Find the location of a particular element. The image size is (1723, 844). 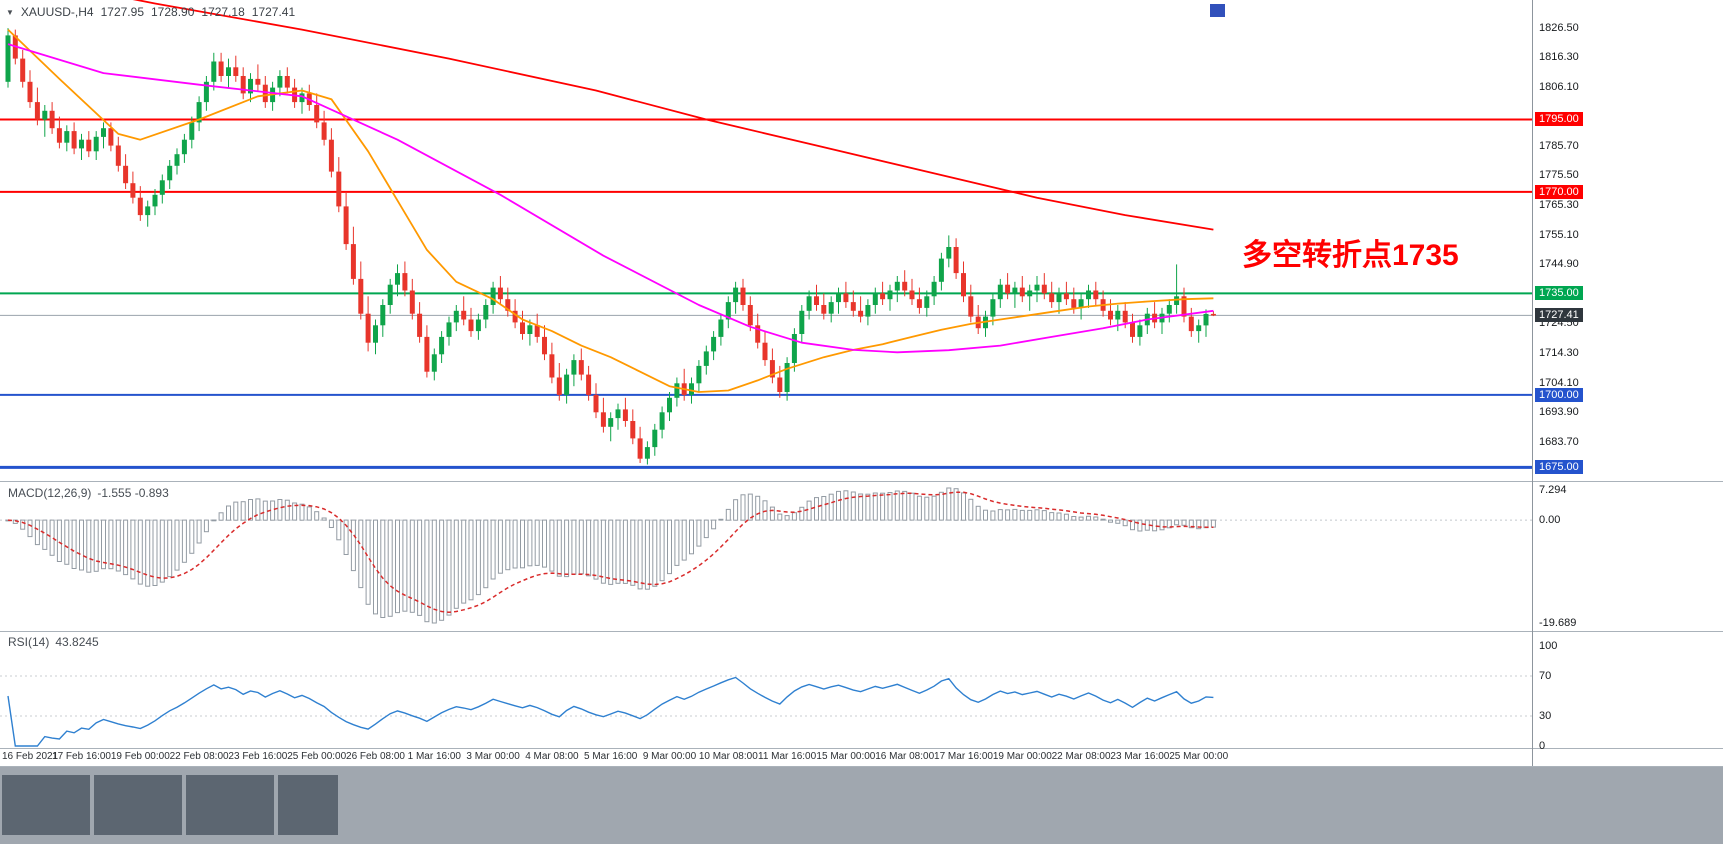

window-bottom-edge is located at coordinates (861, 766).